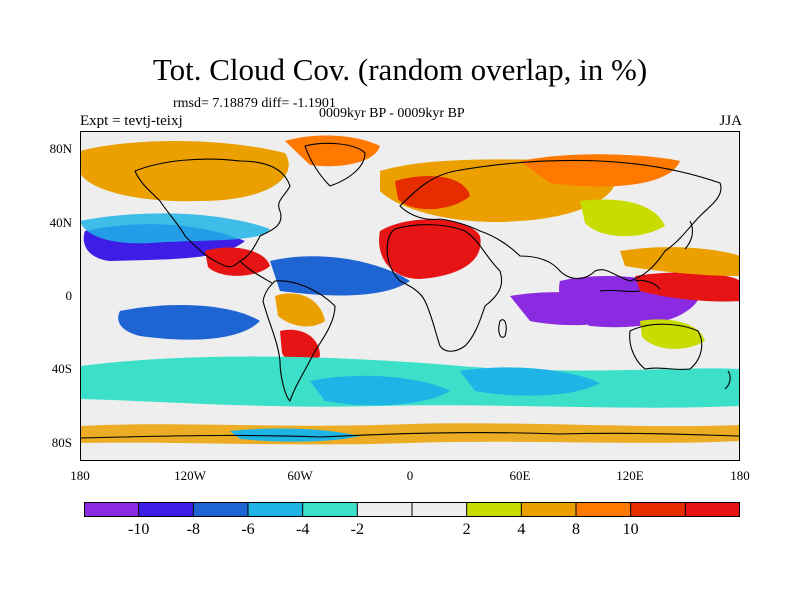 The image size is (800, 600). Describe the element at coordinates (530, 381) in the screenshot. I see `field-patch-south-indian` at that location.